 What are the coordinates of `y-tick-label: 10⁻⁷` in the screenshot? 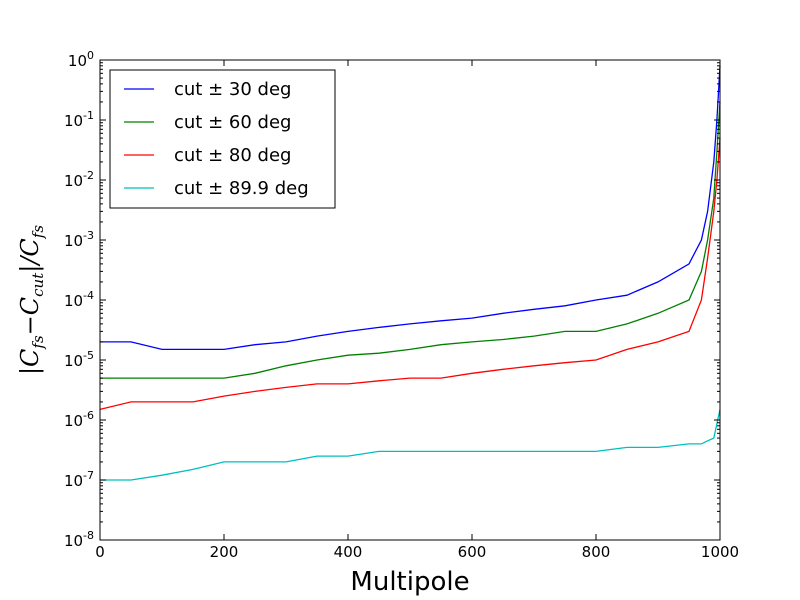 It's located at (79, 479).